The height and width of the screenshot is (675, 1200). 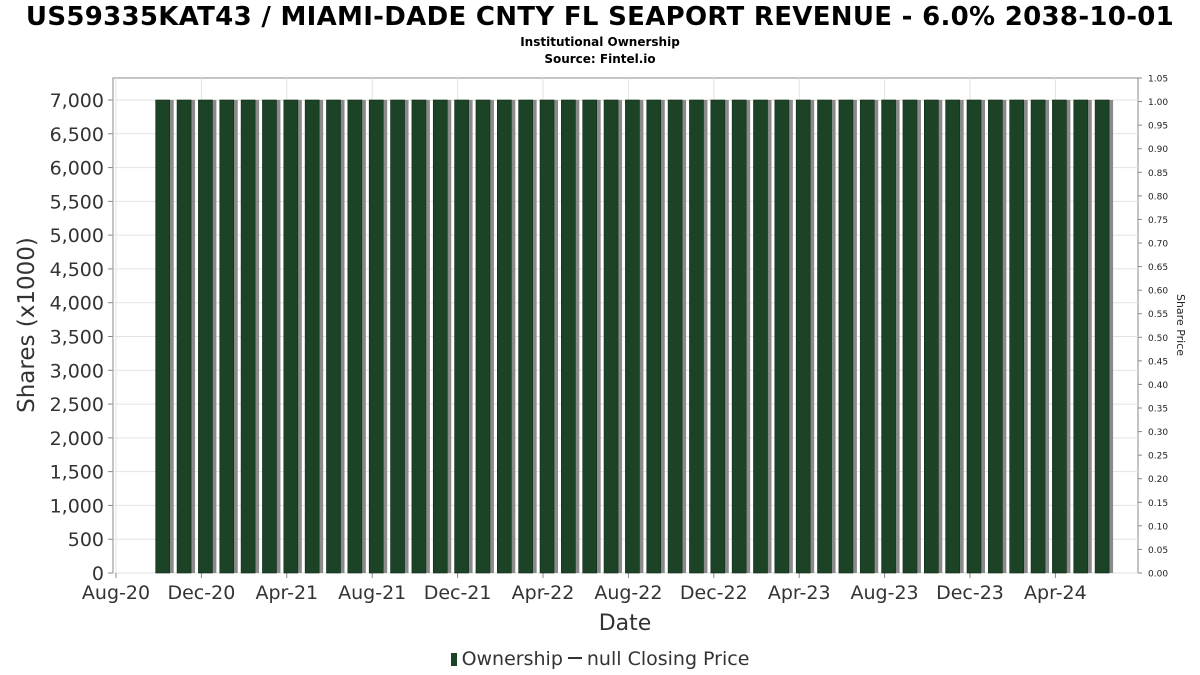 I want to click on x-tick-label: Dec-20, so click(x=201, y=593).